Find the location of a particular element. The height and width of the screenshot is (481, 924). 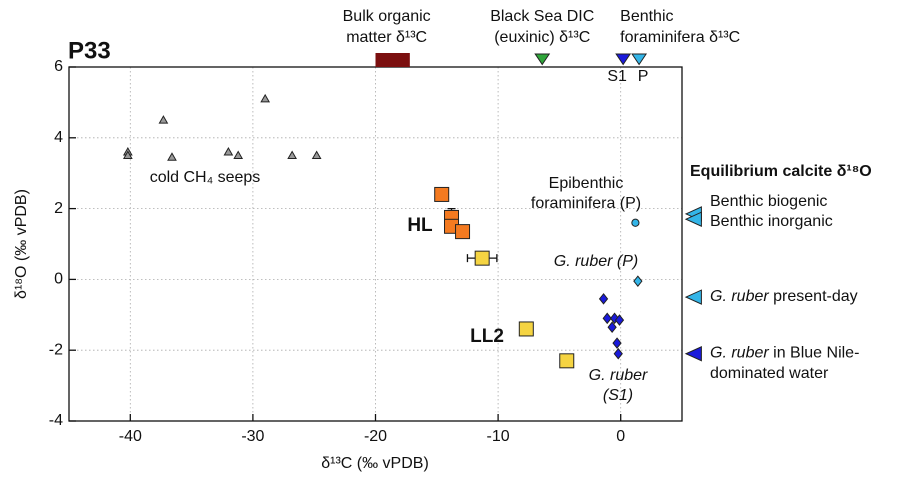

series-label: foraminifera (P) is located at coordinates (586, 203).